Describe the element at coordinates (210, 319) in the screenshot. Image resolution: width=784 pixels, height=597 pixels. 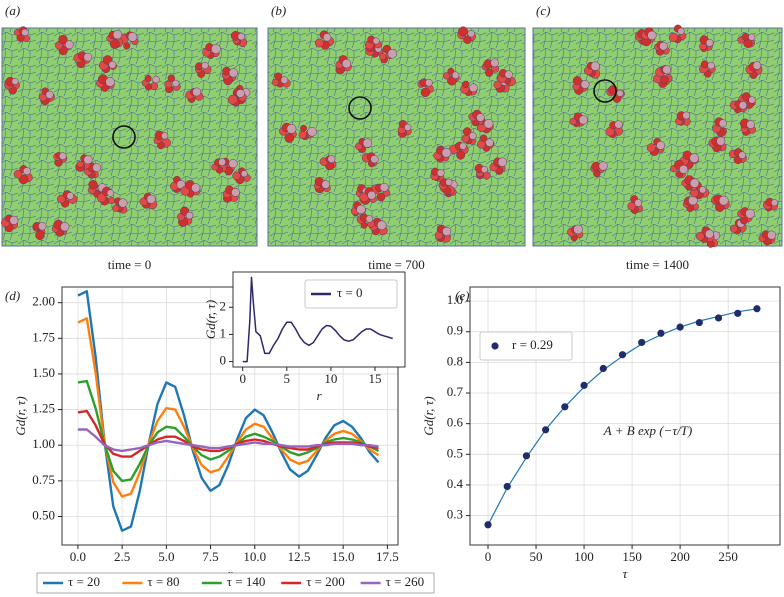
I see `y-axis-label: Gd(r, τ)` at that location.